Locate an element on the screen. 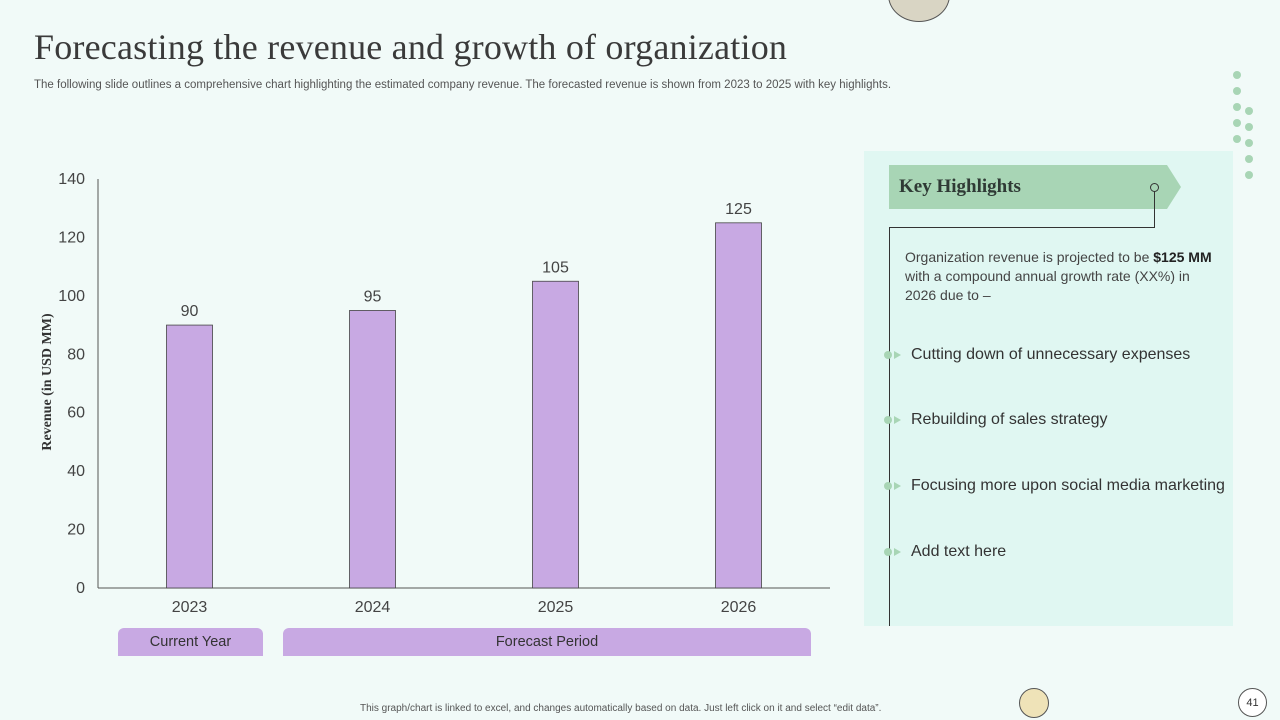  data-label: 125 is located at coordinates (738, 209).